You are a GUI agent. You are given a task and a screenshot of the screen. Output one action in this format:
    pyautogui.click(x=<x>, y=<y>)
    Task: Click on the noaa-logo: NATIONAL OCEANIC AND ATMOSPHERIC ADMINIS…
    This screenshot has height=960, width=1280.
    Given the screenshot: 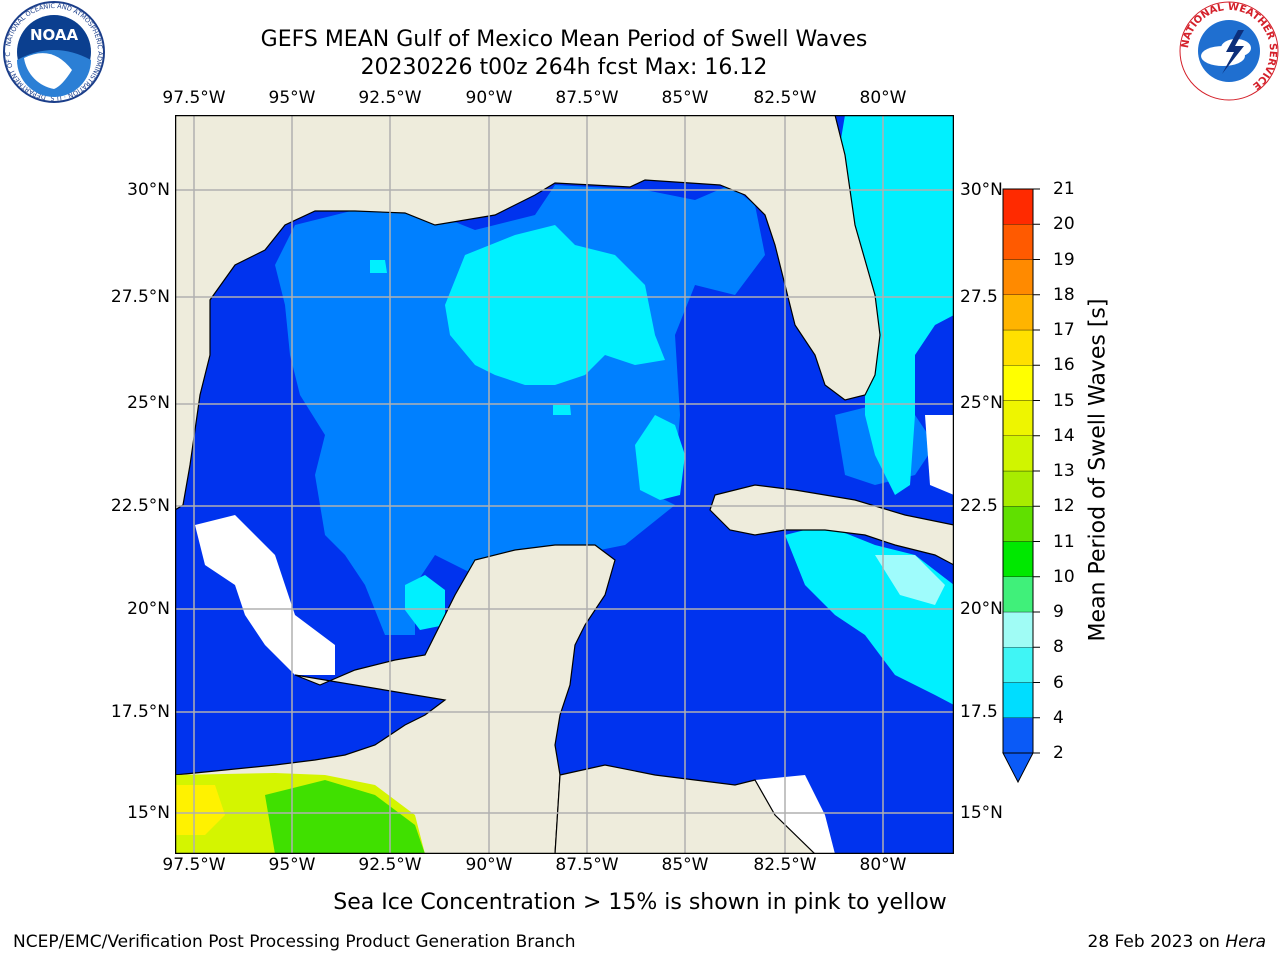 What is the action you would take?
    pyautogui.click(x=53, y=51)
    